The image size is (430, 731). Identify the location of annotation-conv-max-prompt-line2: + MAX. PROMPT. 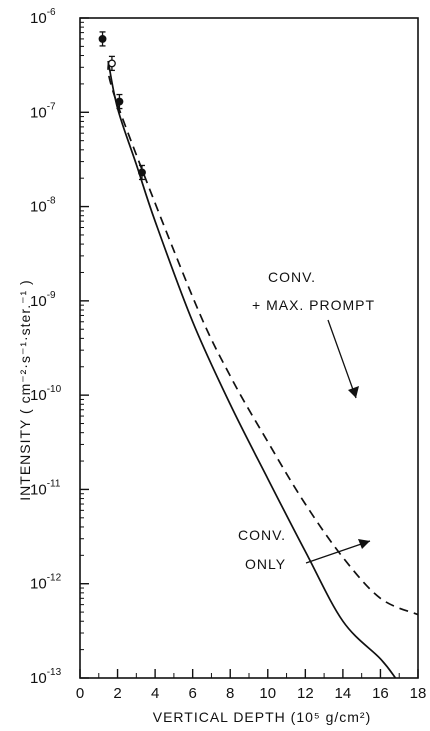
(313, 305).